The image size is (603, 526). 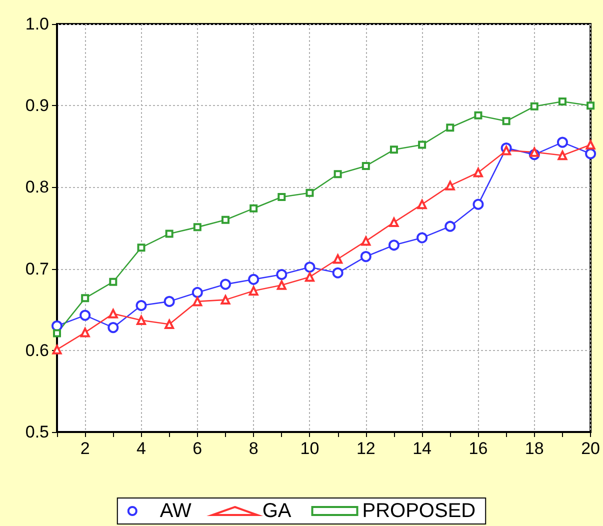 I want to click on y-tick-label: 0.5, so click(x=37, y=432).